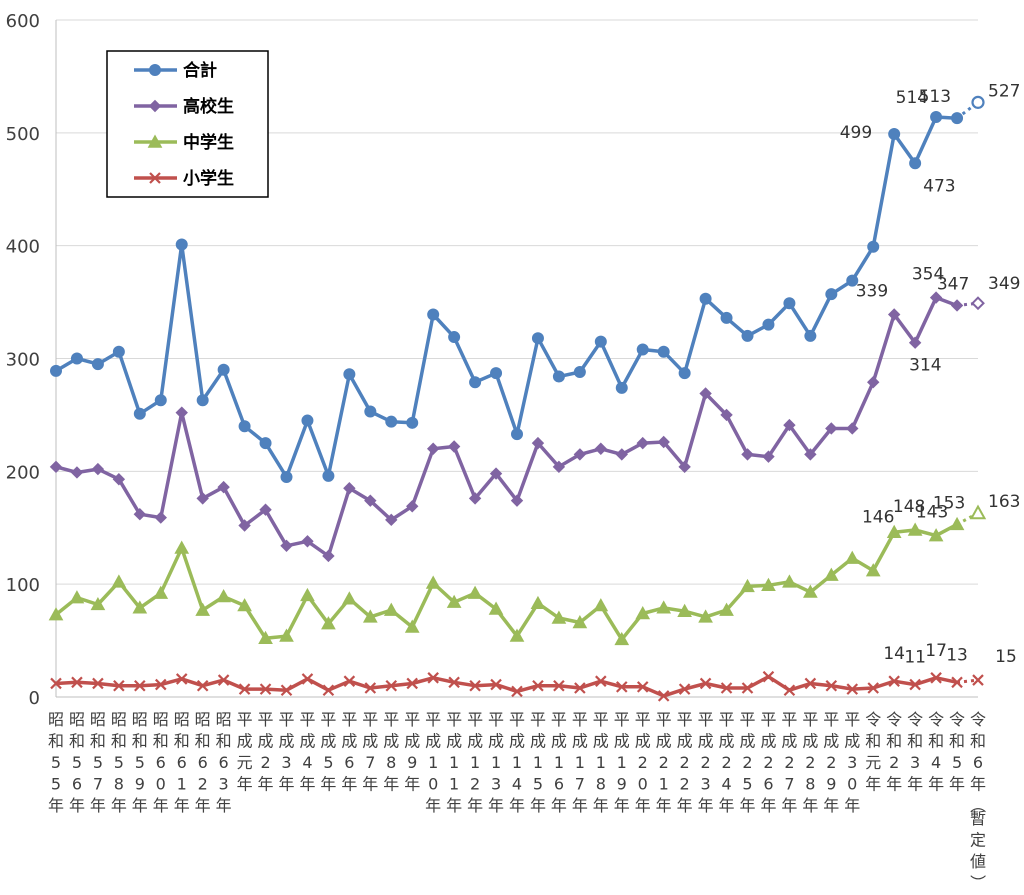 The width and height of the screenshot is (1024, 895). What do you see at coordinates (643, 784) in the screenshot?
I see `x-tick-char: 0` at bounding box center [643, 784].